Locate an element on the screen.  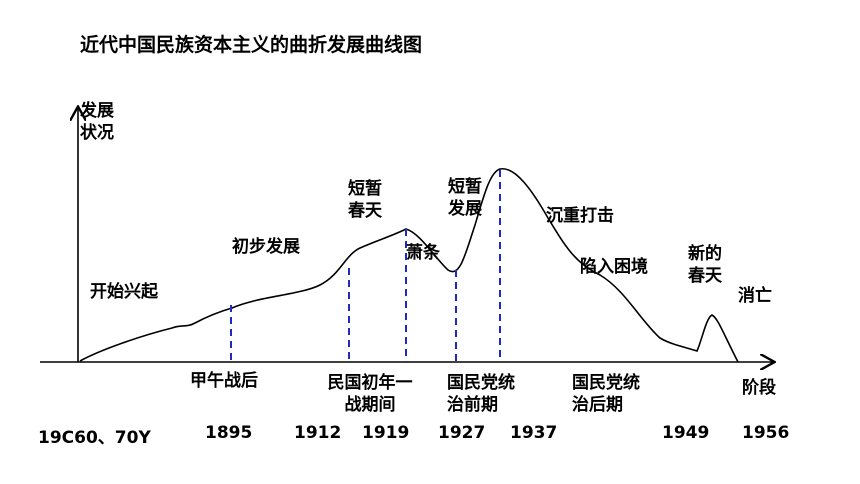
year-label: 1949 is located at coordinates (686, 433).